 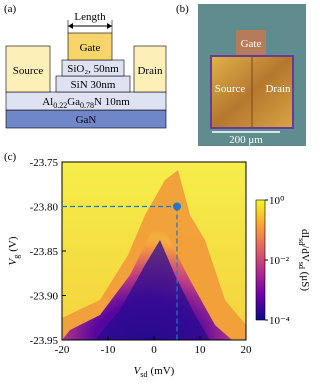 What do you see at coordinates (260, 260) in the screenshot?
I see `colorbar` at bounding box center [260, 260].